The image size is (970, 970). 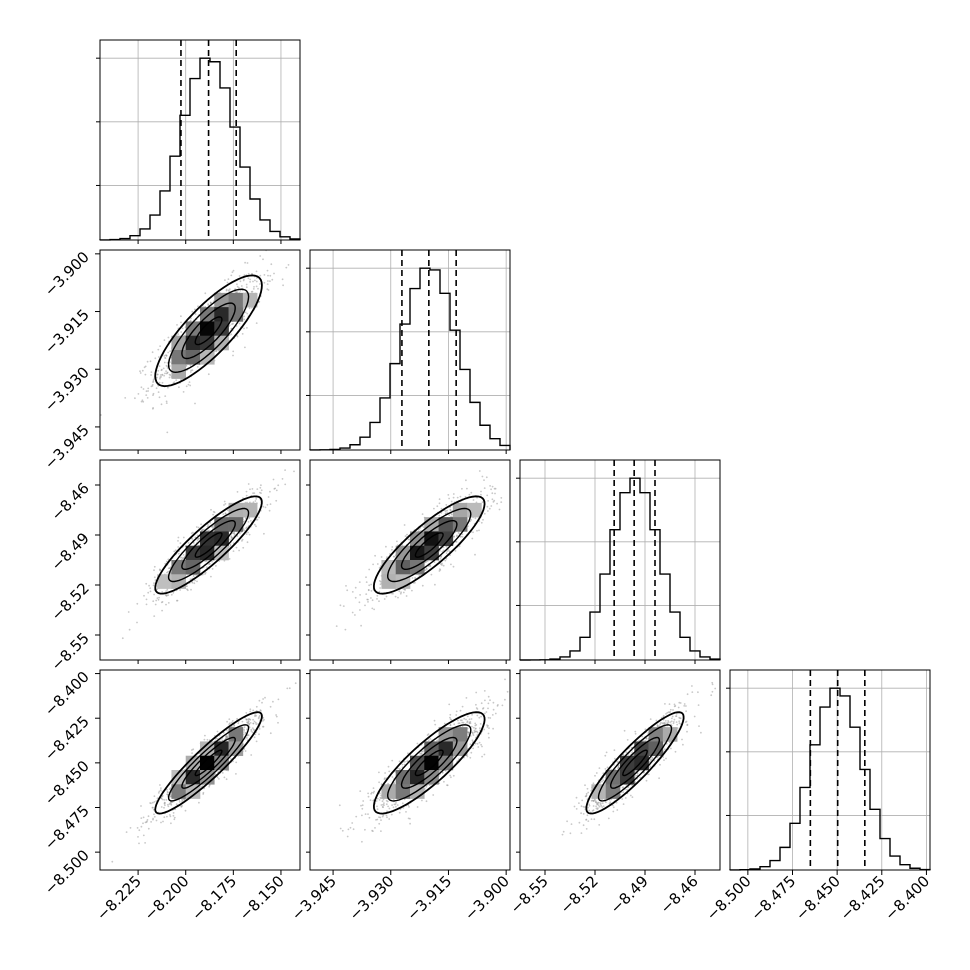 What do you see at coordinates (863, 898) in the screenshot?
I see `x-tick-label: −8.425` at bounding box center [863, 898].